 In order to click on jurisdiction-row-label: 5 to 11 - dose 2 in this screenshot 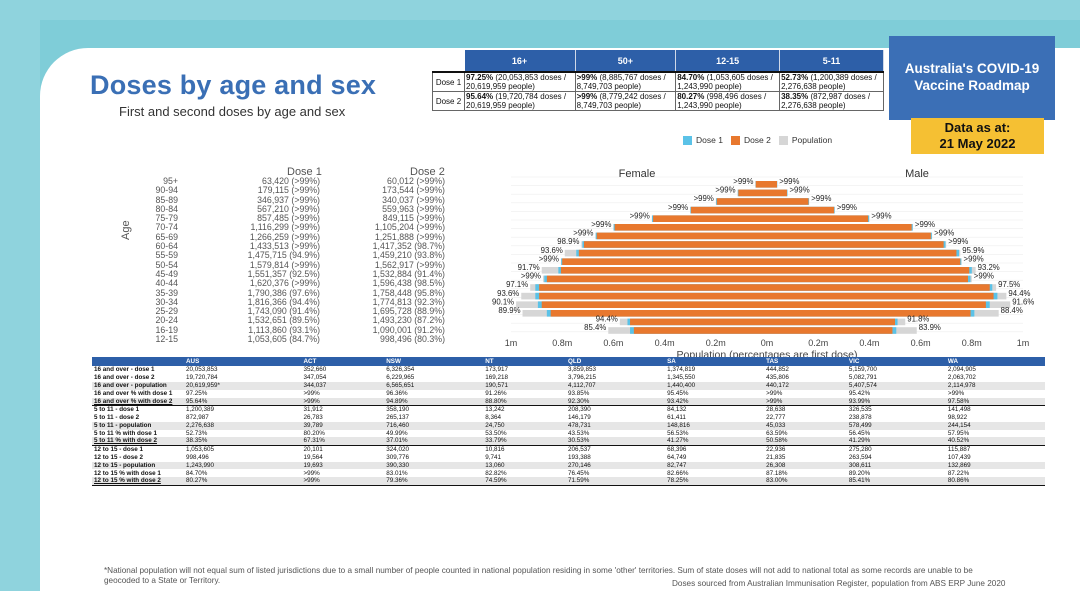, I will do `click(117, 417)`.